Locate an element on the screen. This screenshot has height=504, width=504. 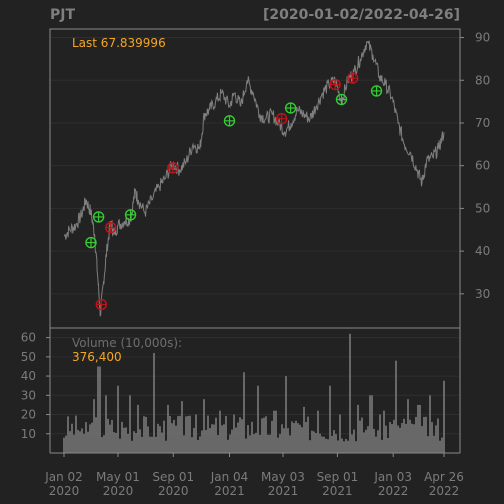
price-tick-label: 40 is located at coordinates (482, 251).